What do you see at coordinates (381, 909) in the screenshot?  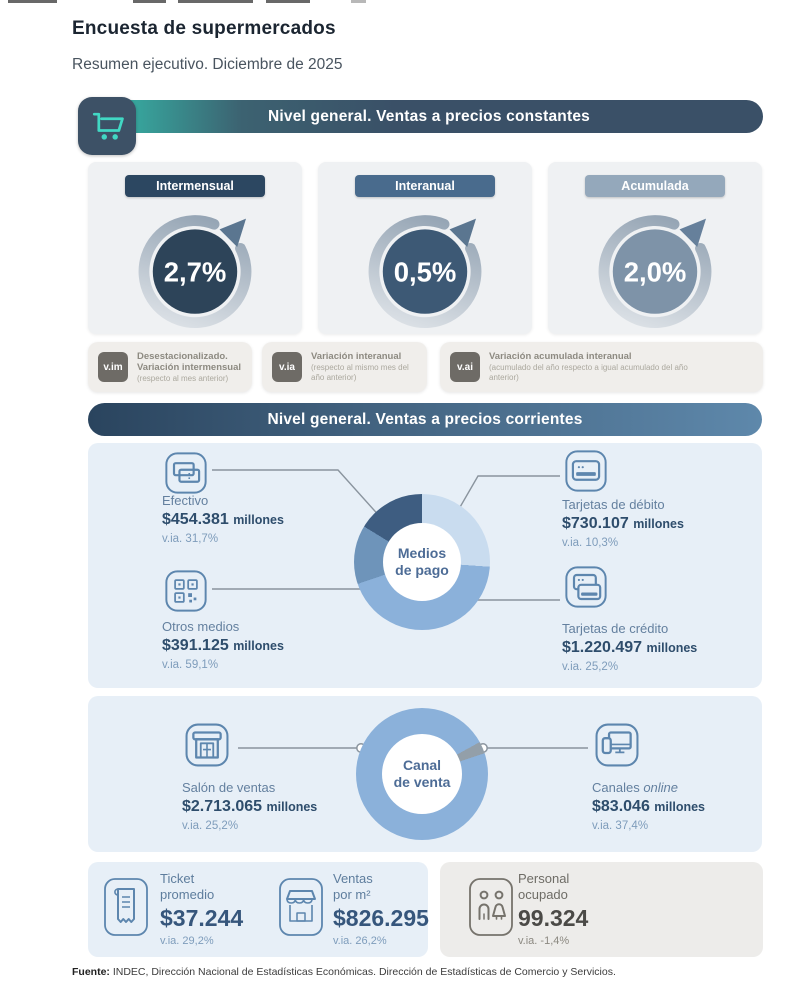 I see `stat-ventas-por-m2: Ventas por m² $826.295 v.ia. 26,2%` at bounding box center [381, 909].